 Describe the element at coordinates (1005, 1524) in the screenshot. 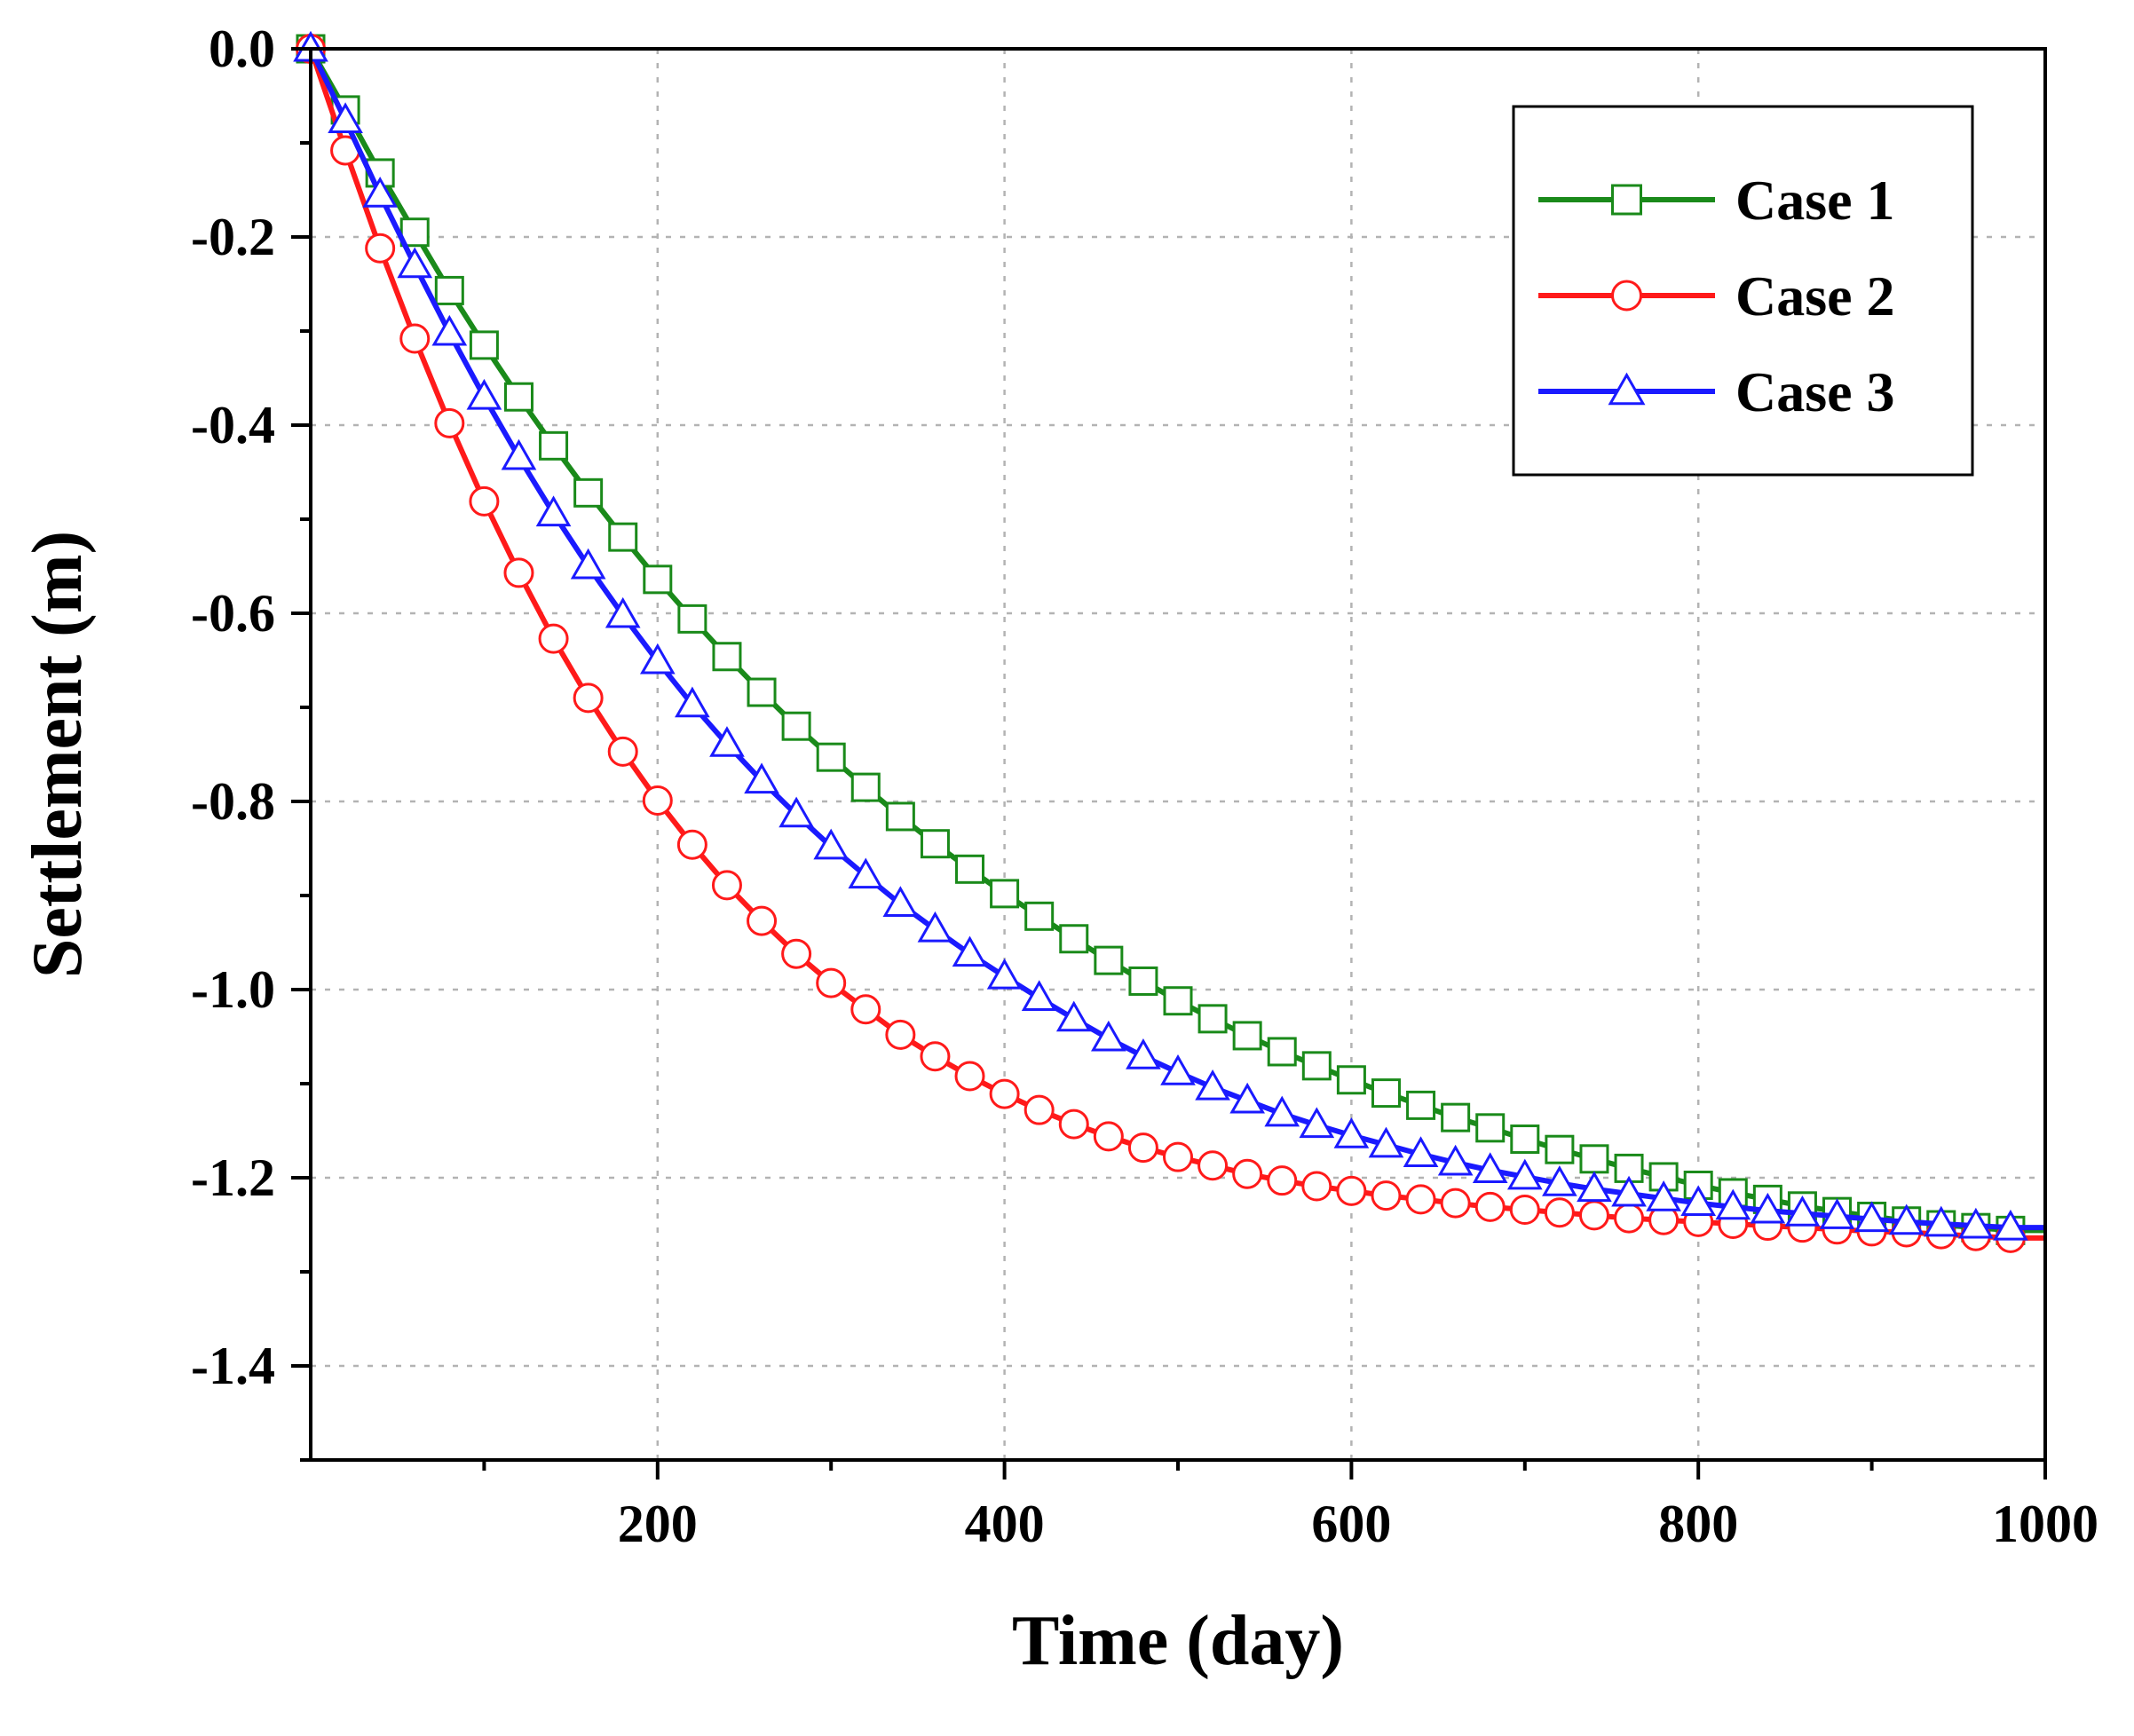

I see `x-tick-label: 400` at that location.